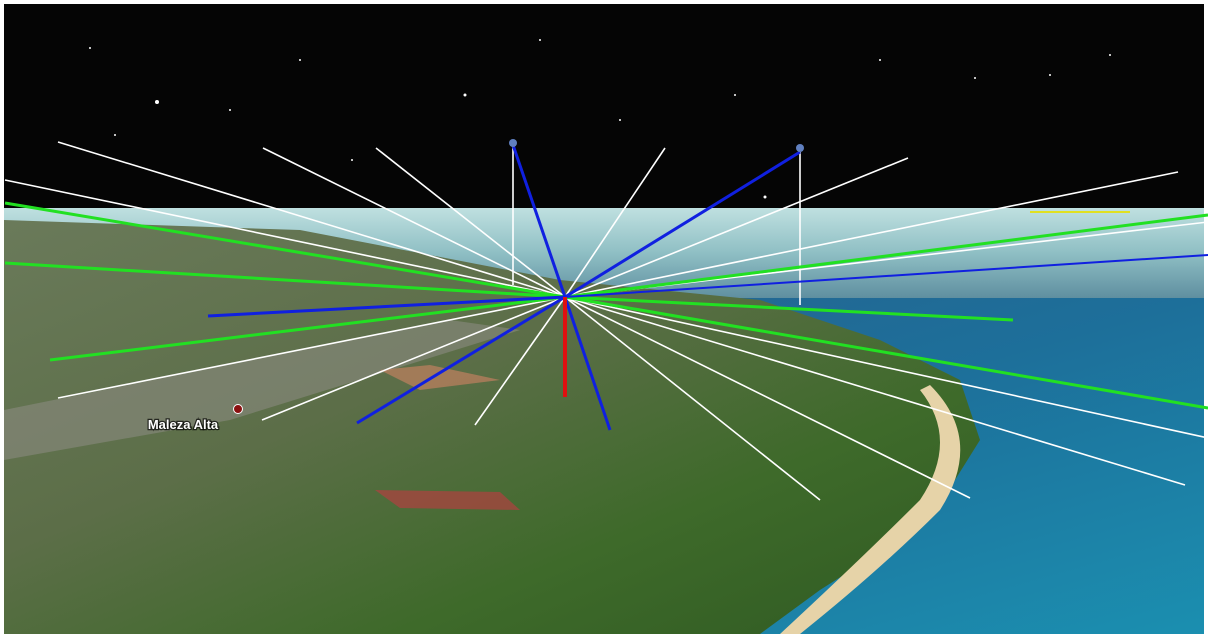 This screenshot has width=1208, height=637. I want to click on place-label: Maleza Alta, so click(184, 425).